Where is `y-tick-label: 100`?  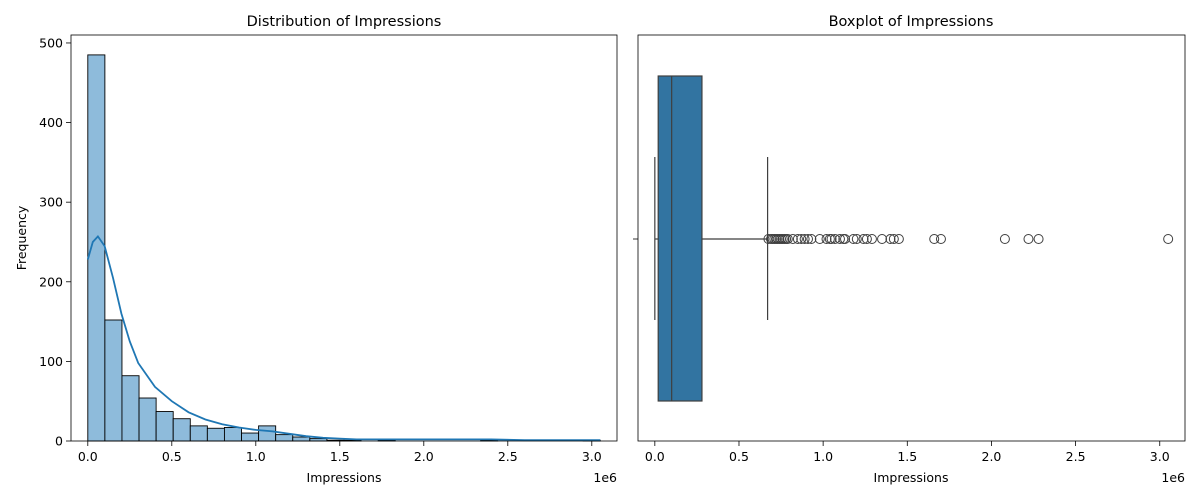 y-tick-label: 100 is located at coordinates (51, 361).